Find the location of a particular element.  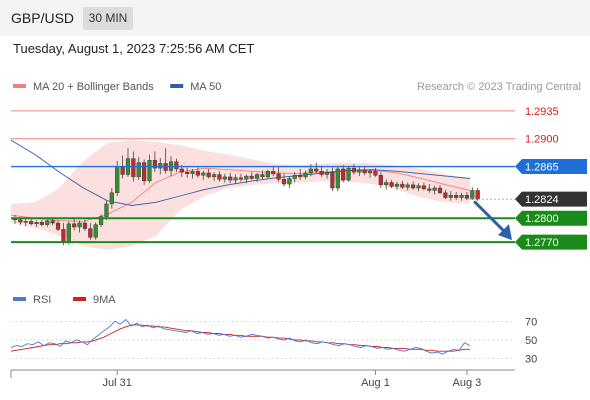

level-label: 1.2900 is located at coordinates (542, 140).